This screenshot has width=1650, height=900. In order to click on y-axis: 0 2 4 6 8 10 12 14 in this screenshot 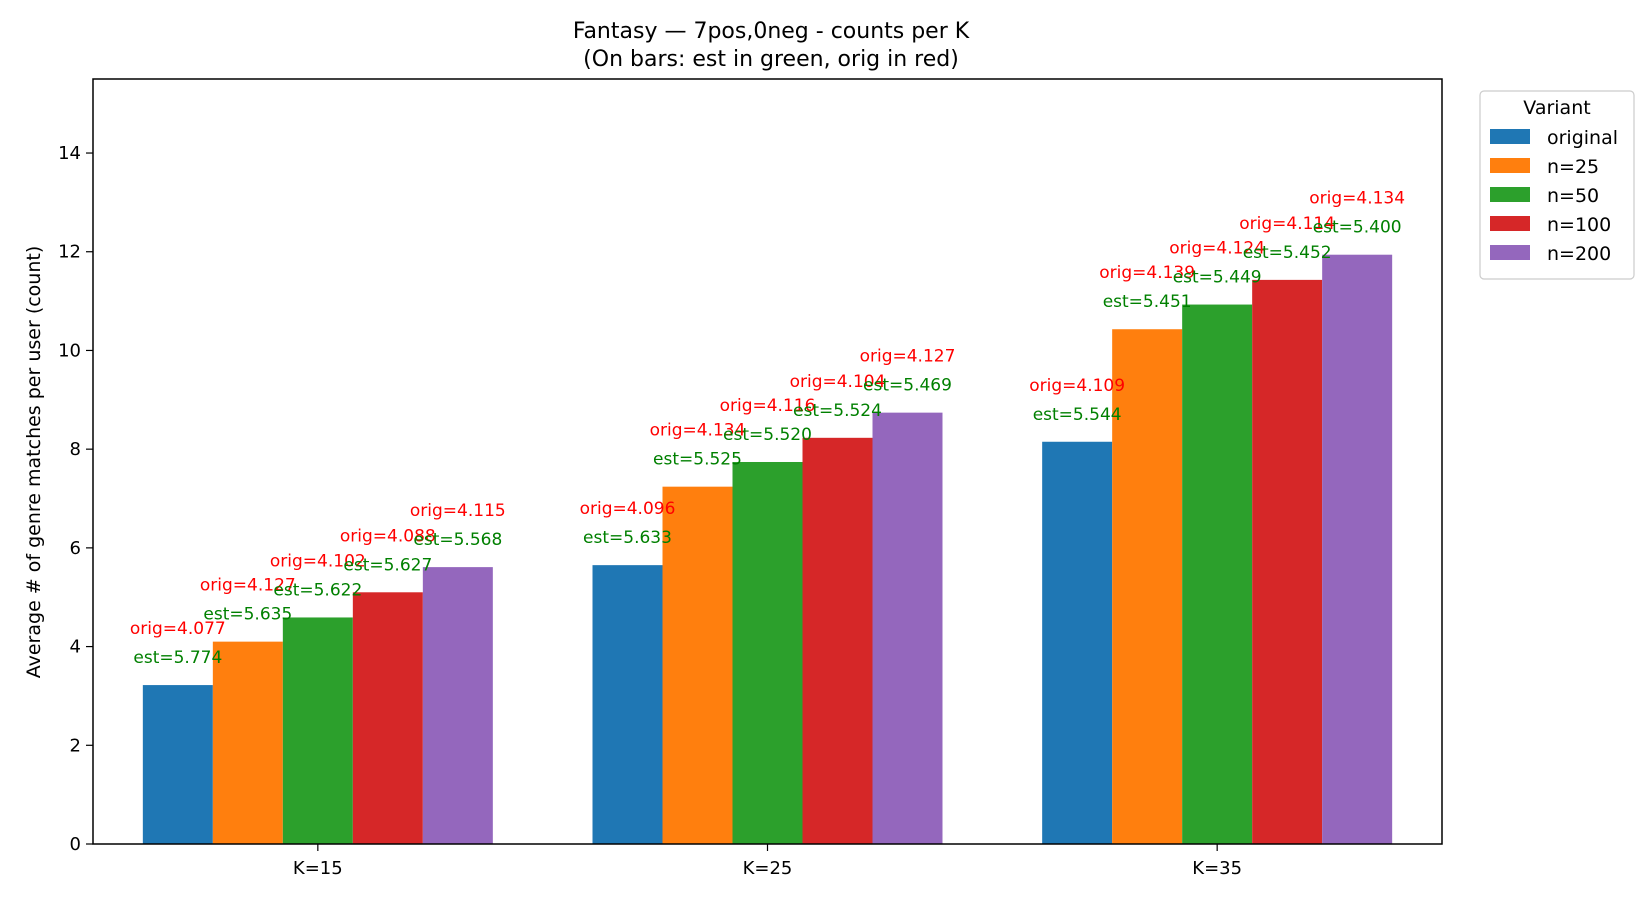, I will do `click(75, 499)`.